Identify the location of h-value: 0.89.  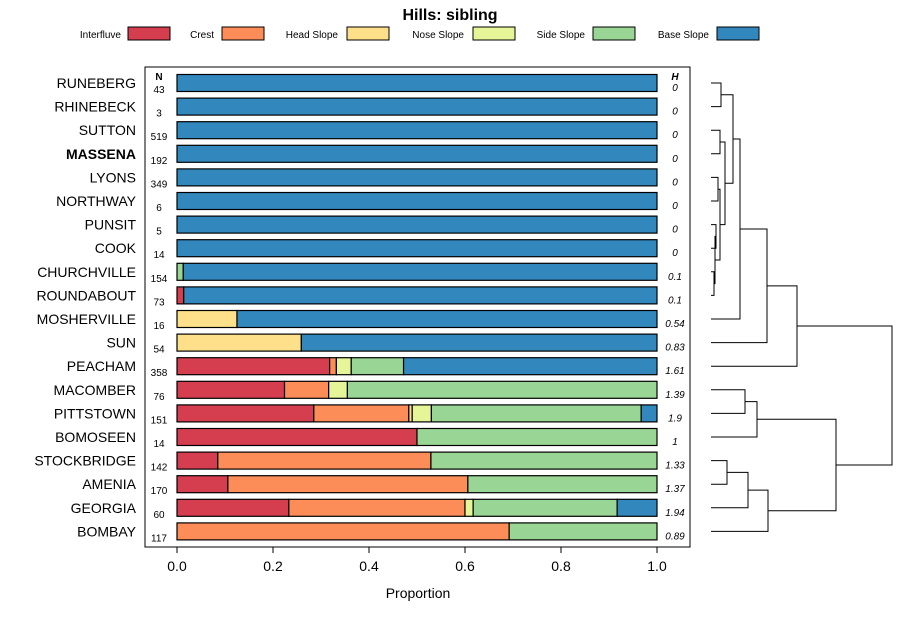
(675, 536).